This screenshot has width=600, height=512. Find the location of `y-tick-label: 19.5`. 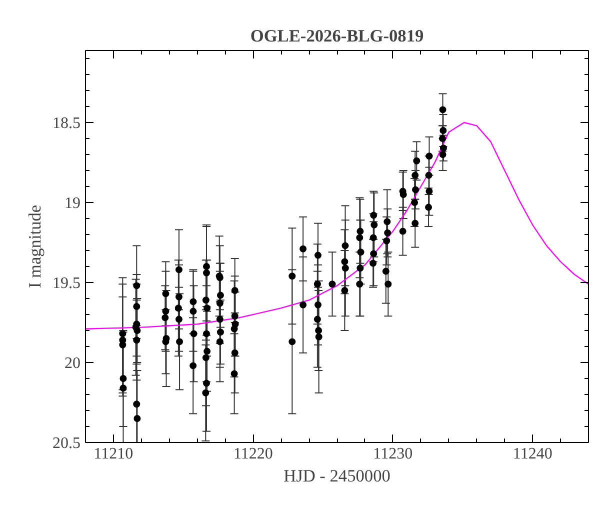

y-tick-label: 19.5 is located at coordinates (66, 283).